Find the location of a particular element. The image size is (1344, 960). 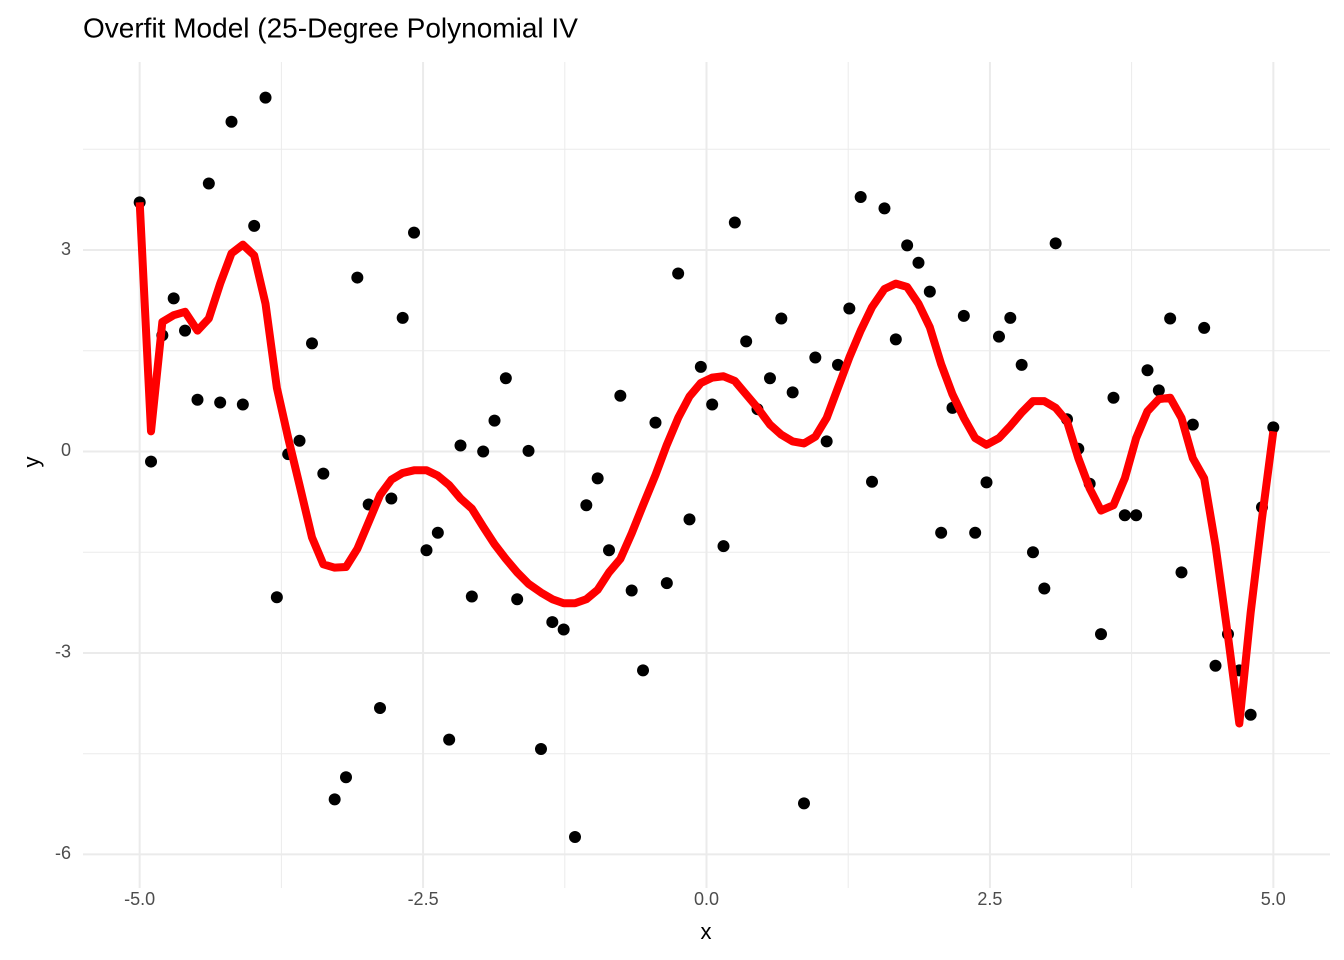

y-axis-label: y is located at coordinates (31, 462).